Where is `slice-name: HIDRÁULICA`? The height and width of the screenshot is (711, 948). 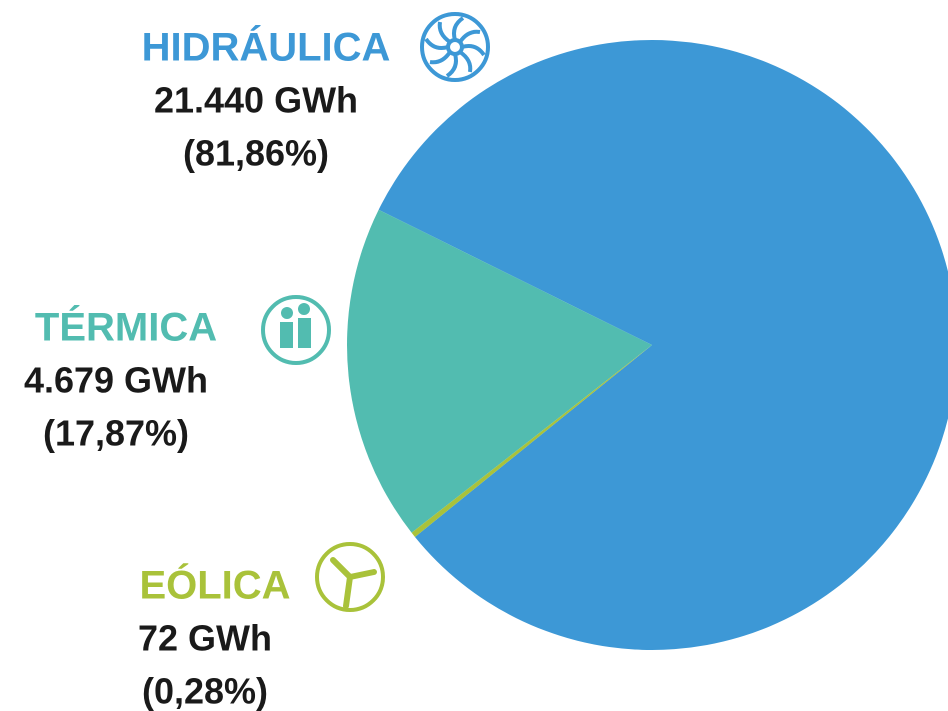
slice-name: HIDRÁULICA is located at coordinates (266, 47).